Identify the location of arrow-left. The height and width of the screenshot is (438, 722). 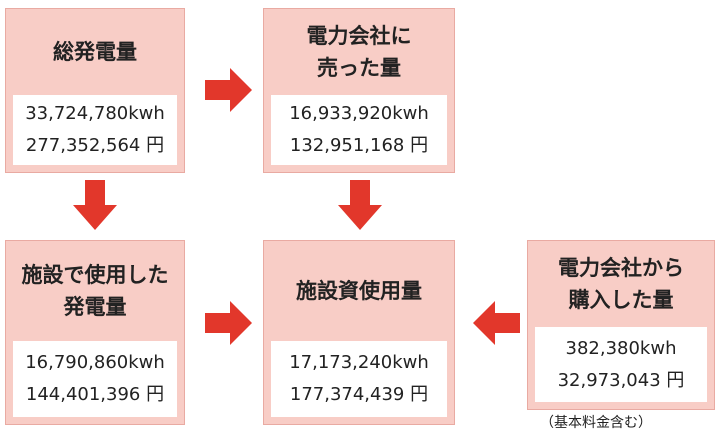
(496, 323).